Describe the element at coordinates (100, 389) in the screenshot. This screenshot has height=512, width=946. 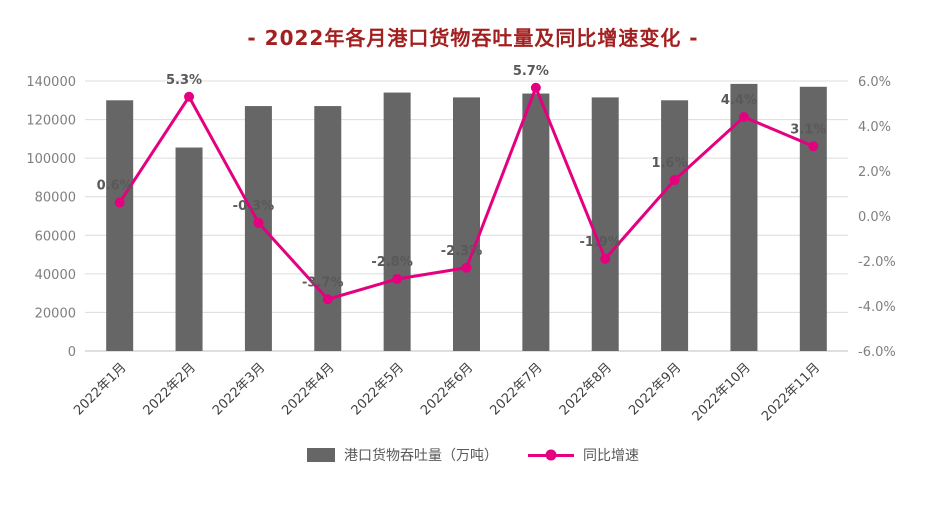
I see `x-axis-label: 2022年1月` at that location.